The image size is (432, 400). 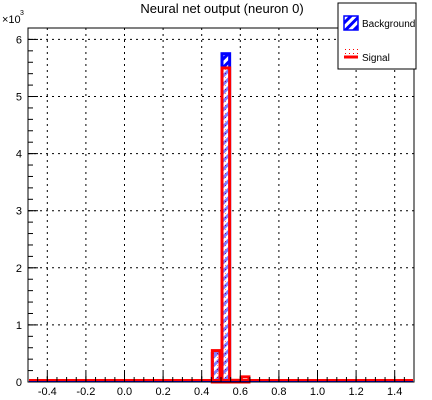 I want to click on y-tick-label: 0, so click(x=19, y=383).